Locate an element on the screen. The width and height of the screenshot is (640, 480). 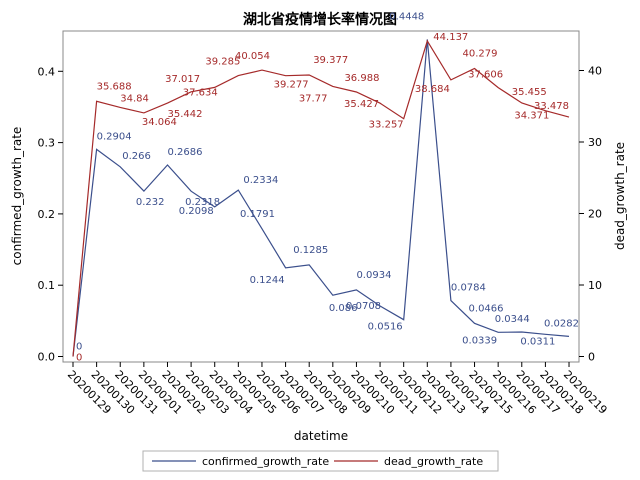
y-axis-right: 0 10 20 30 40 is located at coordinates (590, 214).